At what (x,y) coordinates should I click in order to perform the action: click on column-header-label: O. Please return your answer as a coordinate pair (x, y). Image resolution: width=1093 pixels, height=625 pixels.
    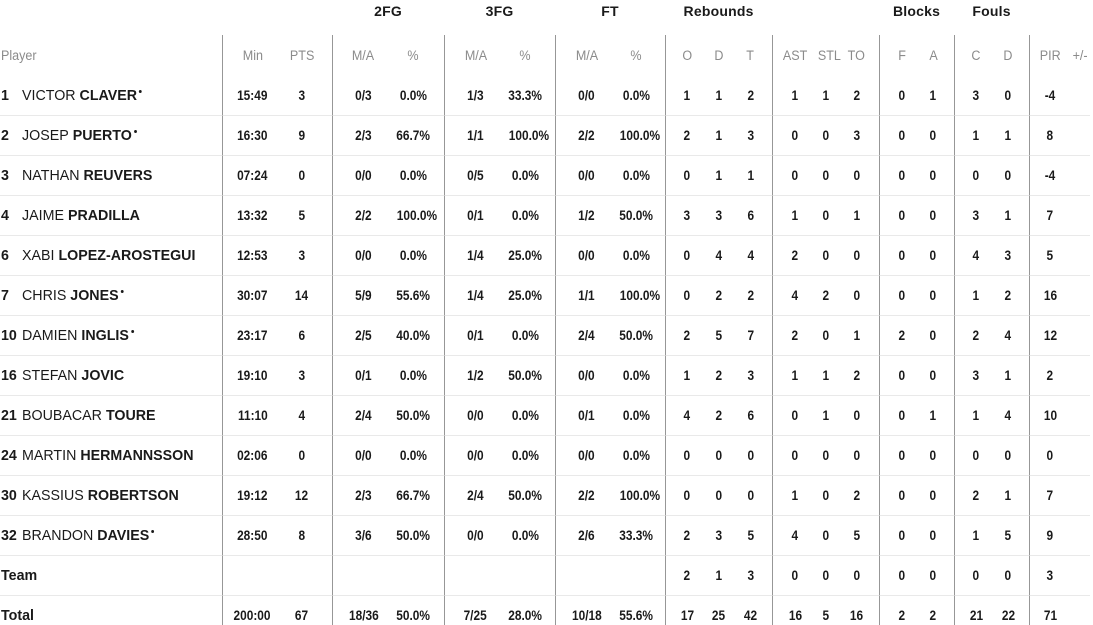
    Looking at the image, I should click on (687, 55).